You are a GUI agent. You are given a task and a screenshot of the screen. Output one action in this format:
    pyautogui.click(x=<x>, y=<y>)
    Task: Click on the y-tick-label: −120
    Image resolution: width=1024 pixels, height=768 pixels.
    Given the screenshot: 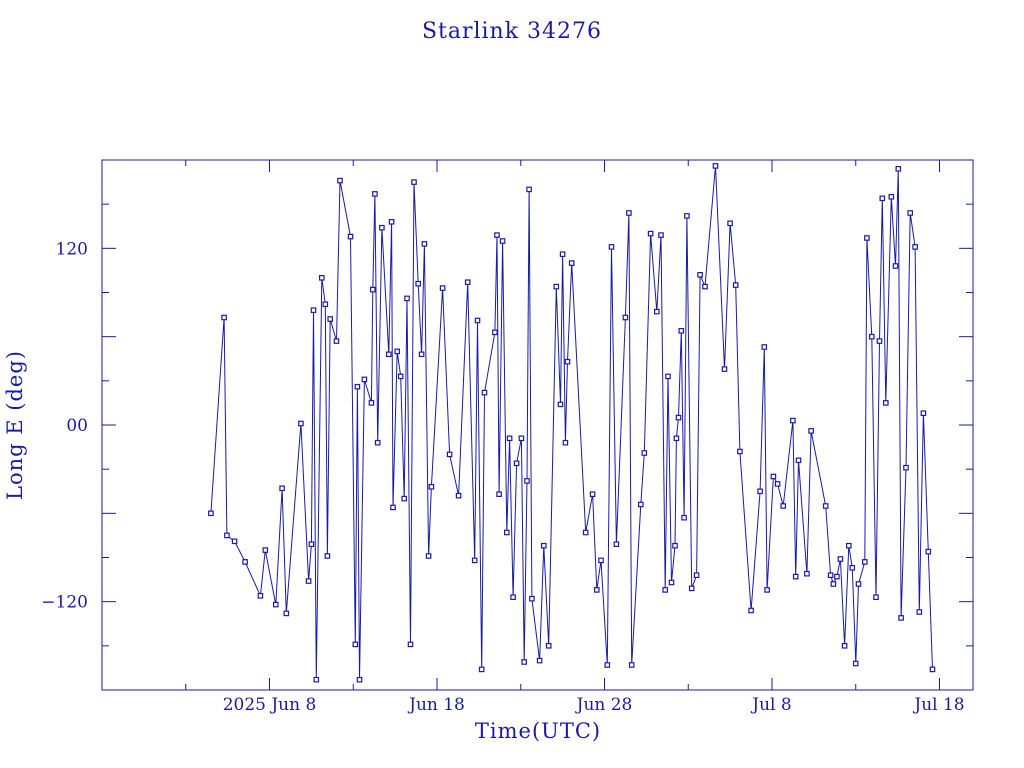 What is the action you would take?
    pyautogui.click(x=64, y=603)
    